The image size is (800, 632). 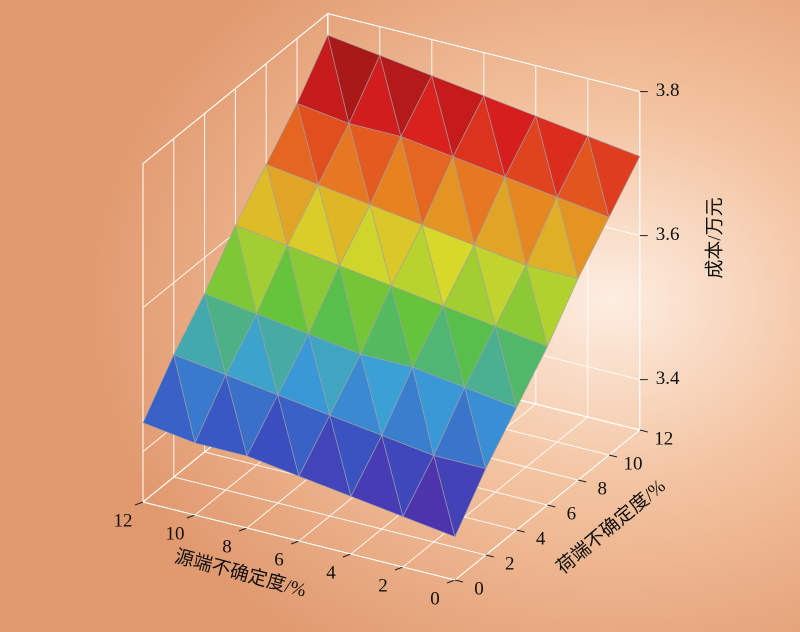 I want to click on z-tick-label: 3.8, so click(x=668, y=90).